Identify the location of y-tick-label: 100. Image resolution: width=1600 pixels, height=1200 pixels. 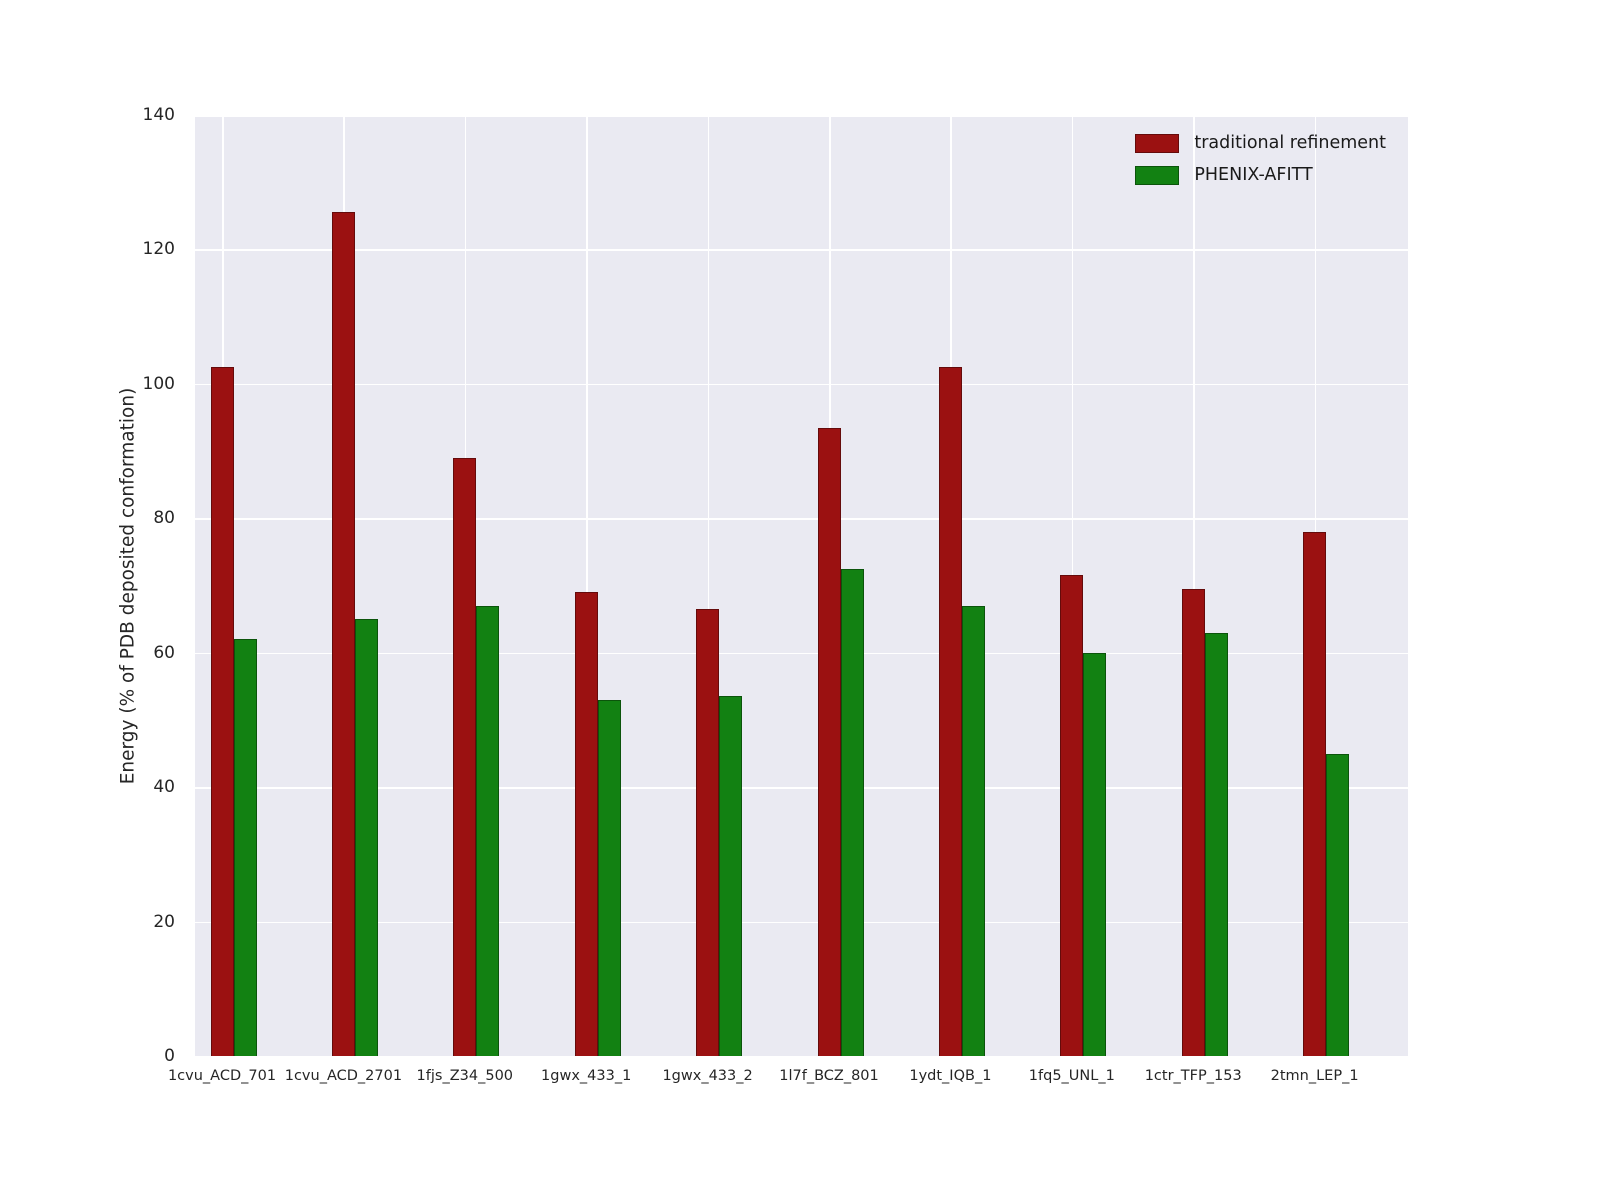
(158, 383).